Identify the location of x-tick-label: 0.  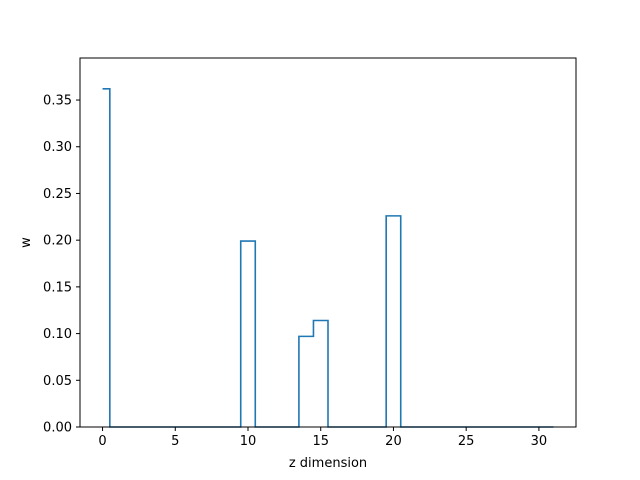
(102, 441).